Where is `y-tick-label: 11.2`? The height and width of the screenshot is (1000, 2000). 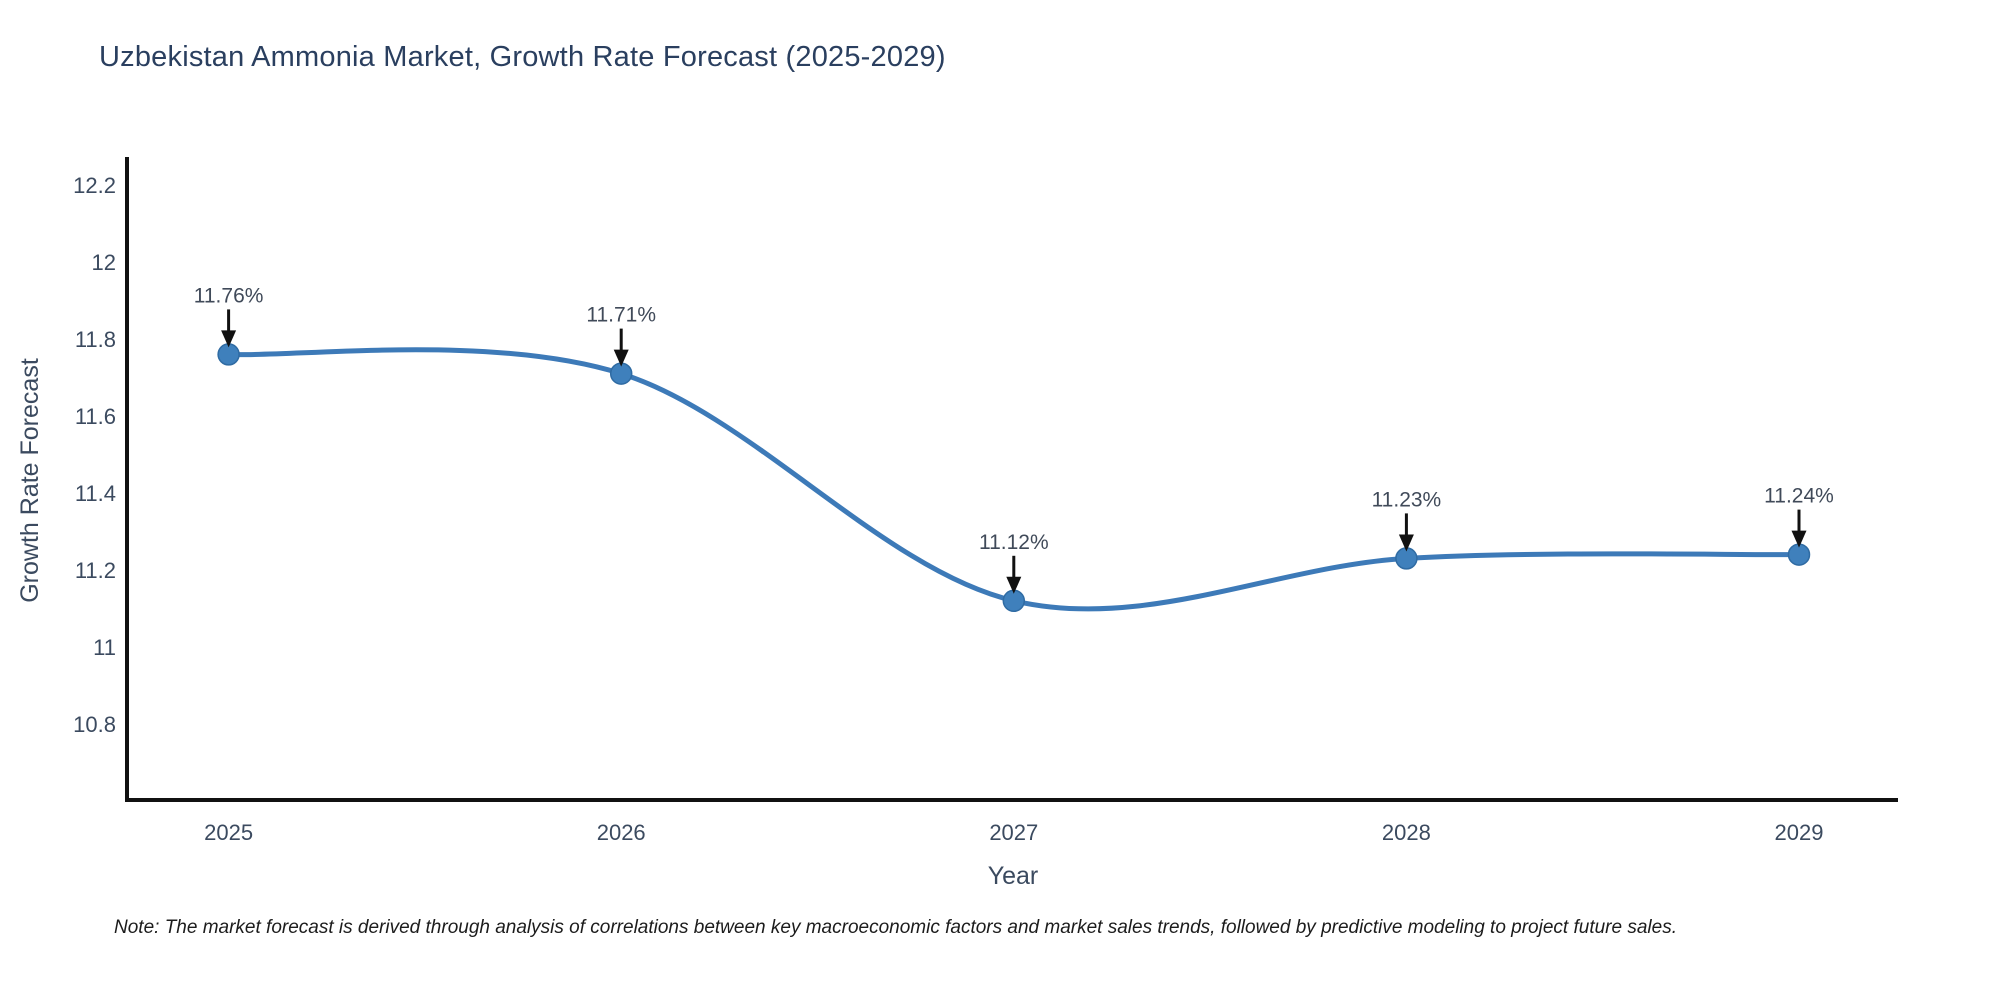 y-tick-label: 11.2 is located at coordinates (95, 570).